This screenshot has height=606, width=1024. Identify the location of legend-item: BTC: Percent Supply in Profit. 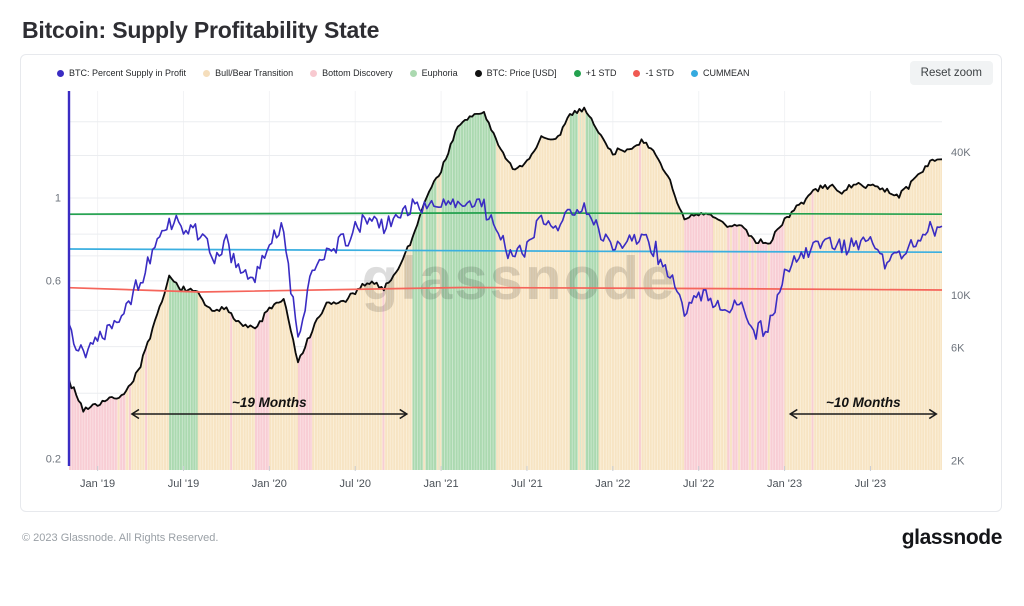
(121, 73).